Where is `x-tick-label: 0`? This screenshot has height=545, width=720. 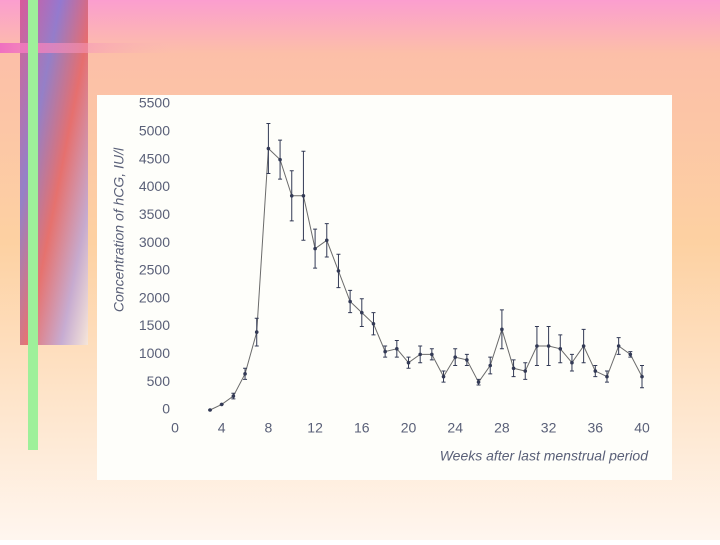
x-tick-label: 0 is located at coordinates (175, 428).